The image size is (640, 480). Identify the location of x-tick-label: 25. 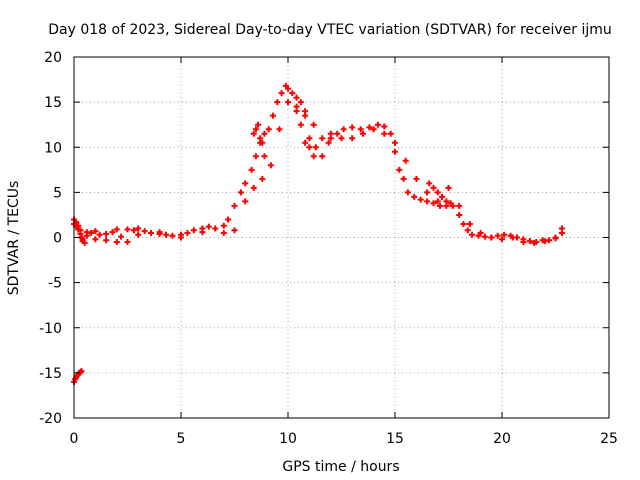
(609, 439).